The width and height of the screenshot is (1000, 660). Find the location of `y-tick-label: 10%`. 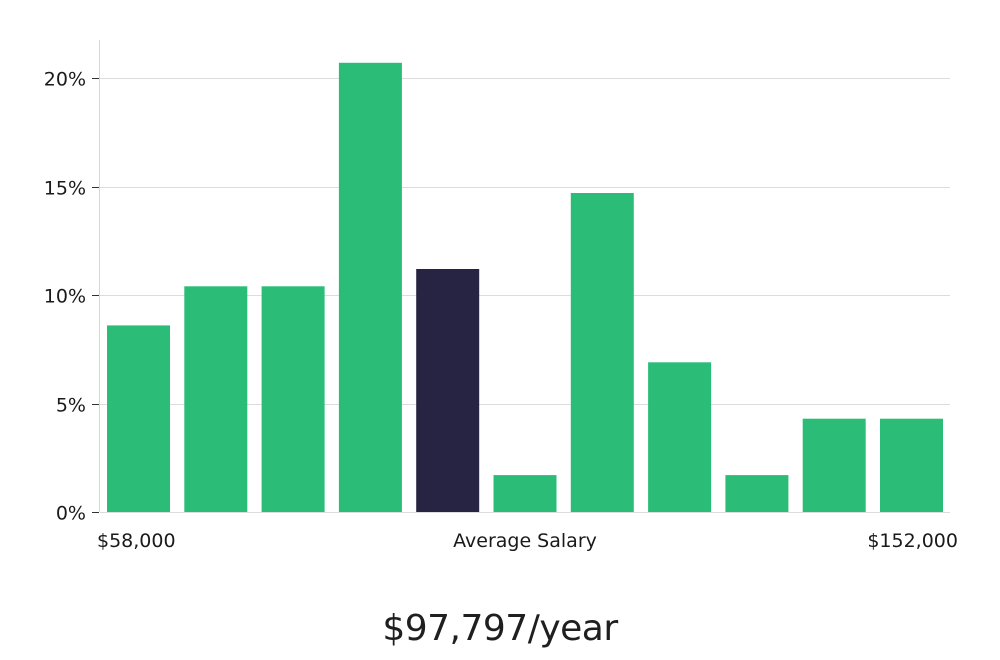

y-tick-label: 10% is located at coordinates (65, 297).